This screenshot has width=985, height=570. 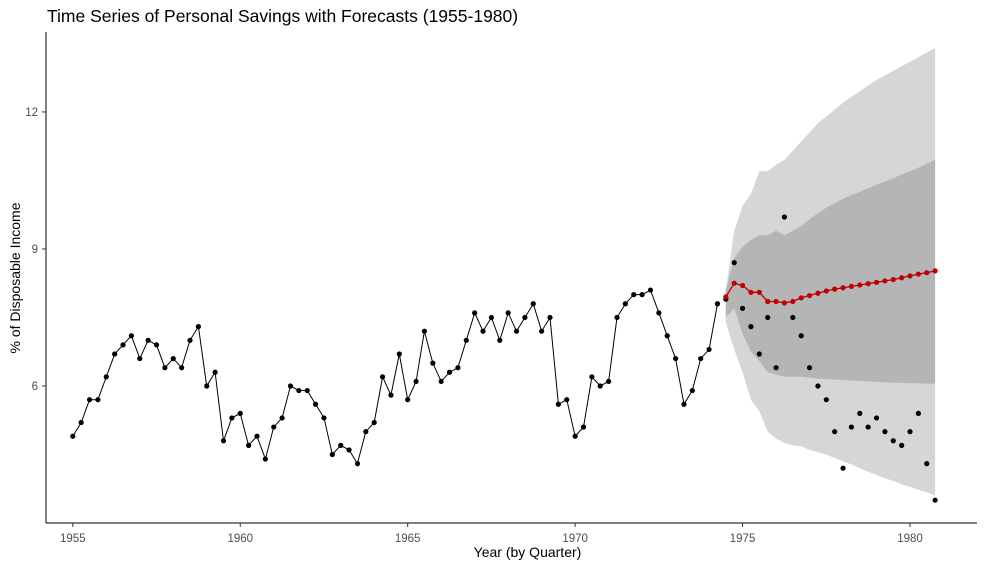 I want to click on y-tick-label: 9, so click(x=35, y=250).